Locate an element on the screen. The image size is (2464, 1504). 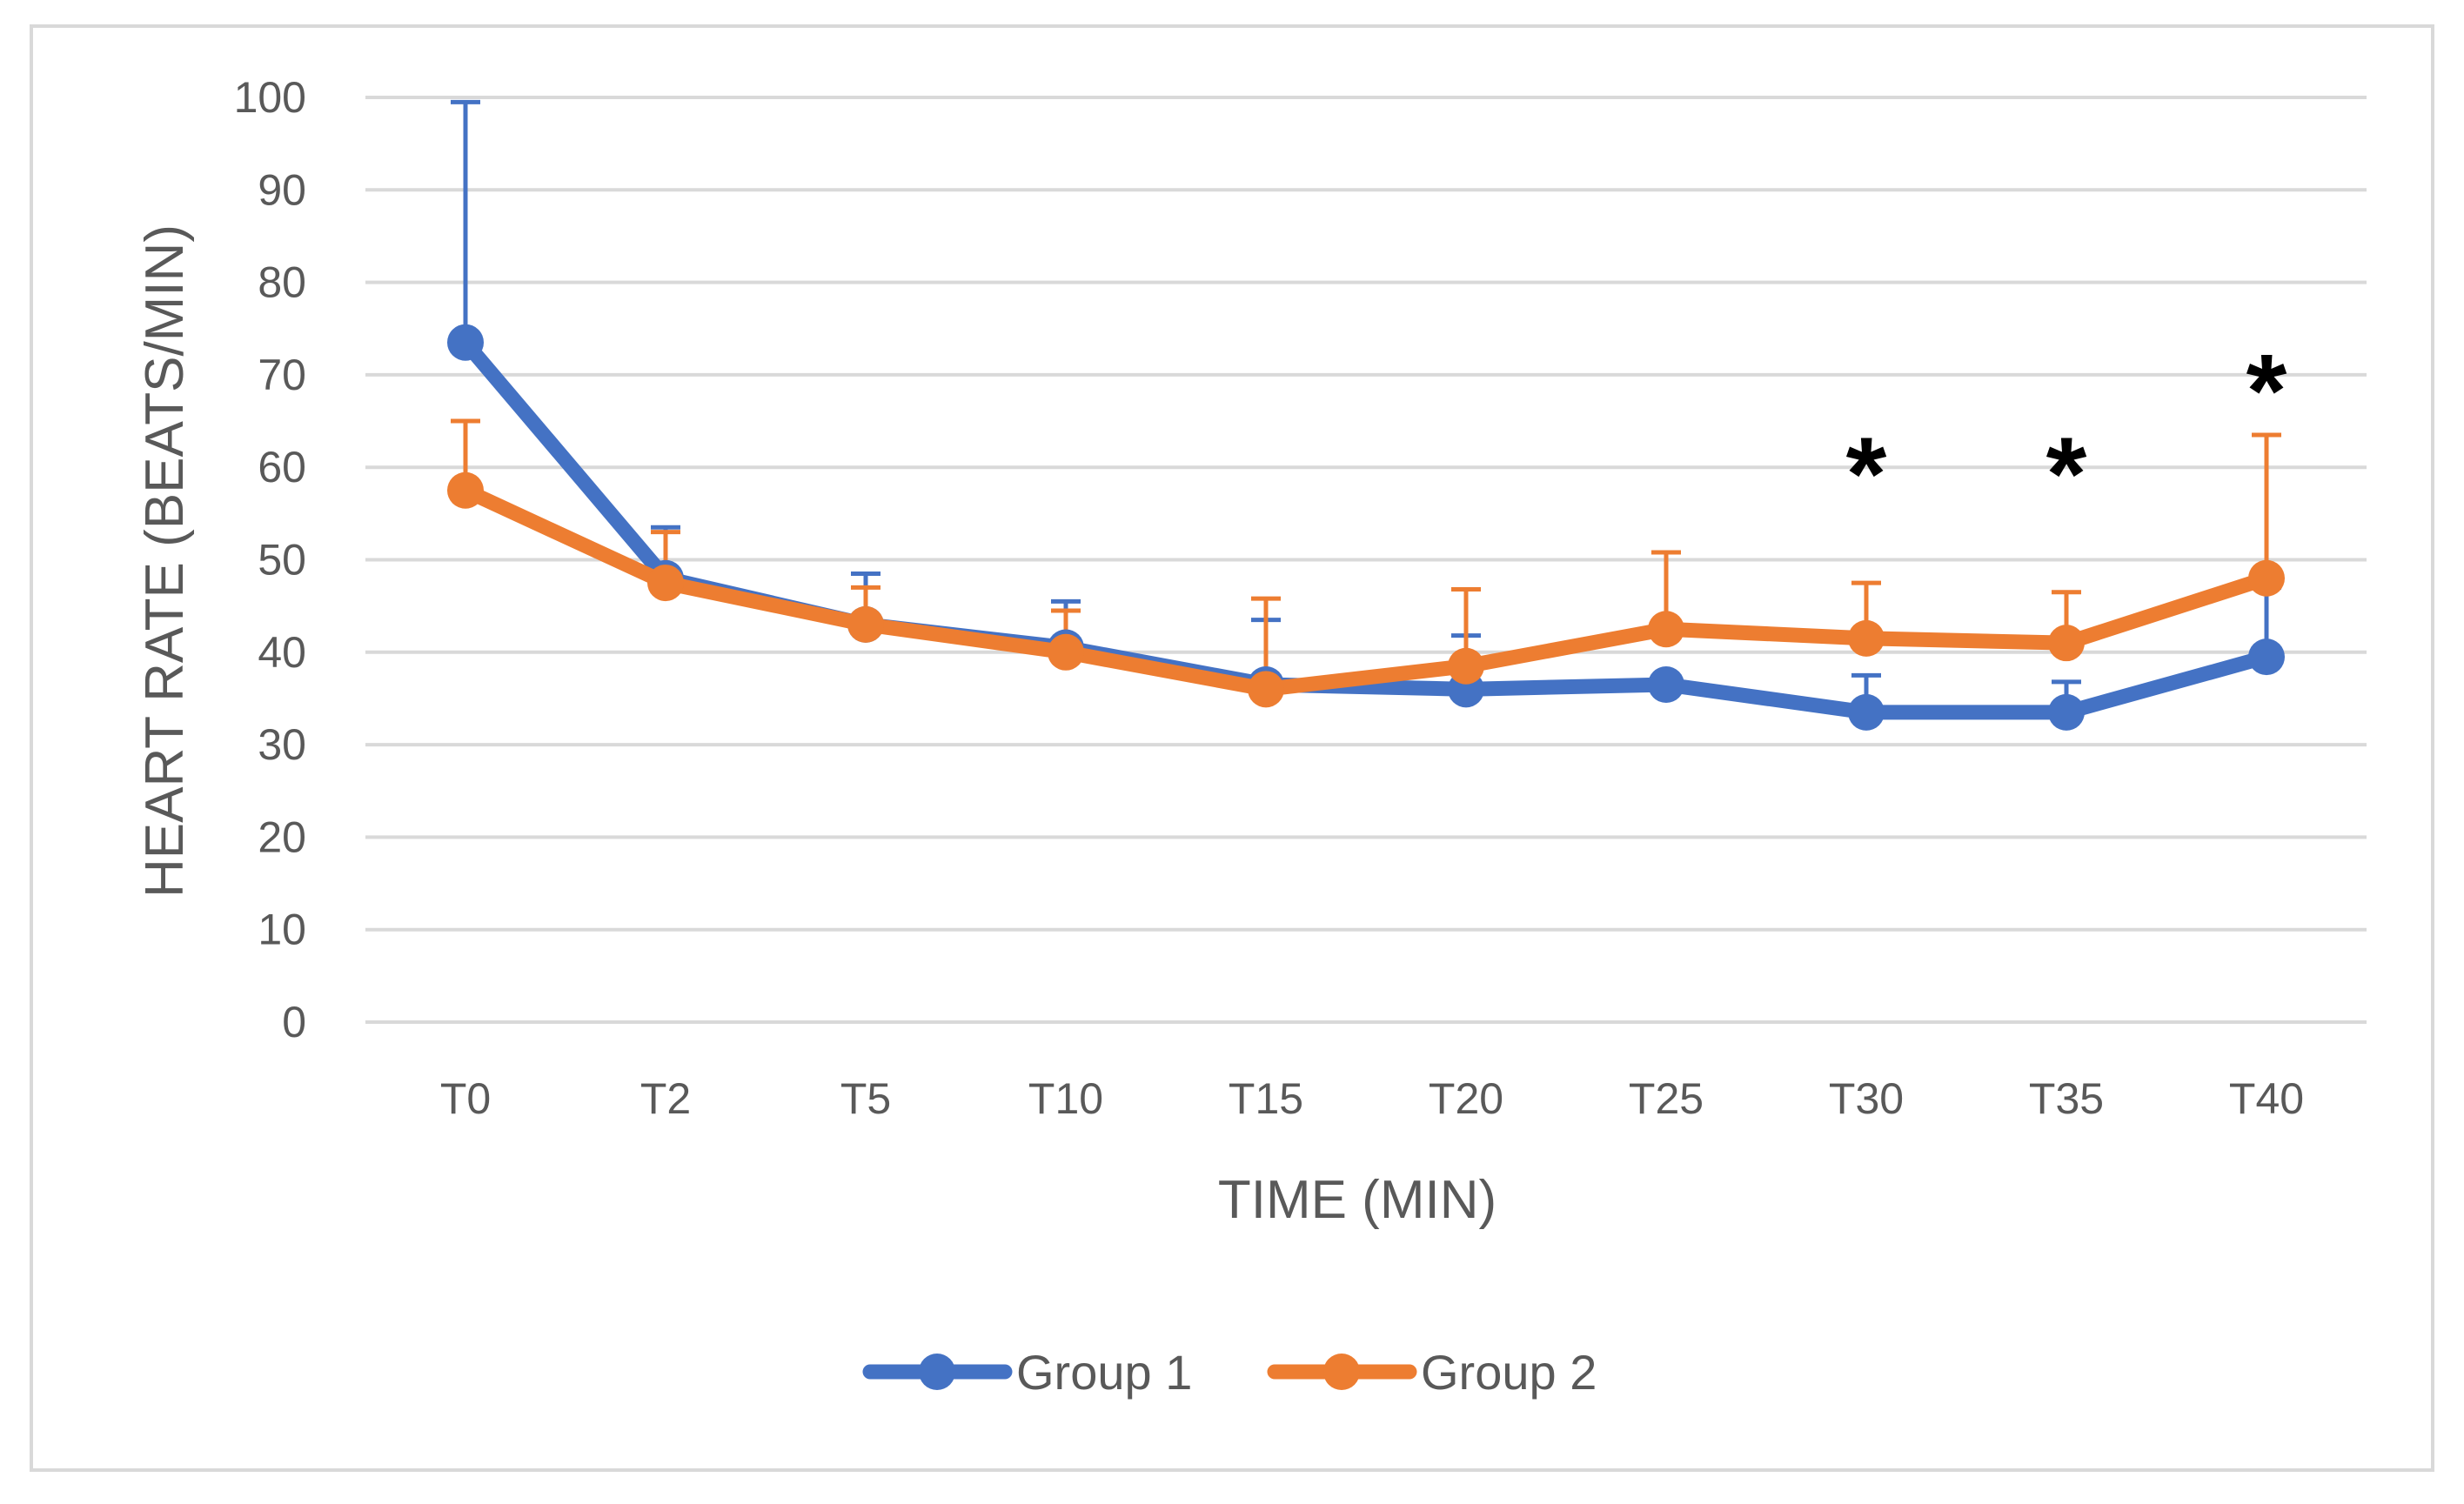
y-tick-label: 80 is located at coordinates (282, 283).